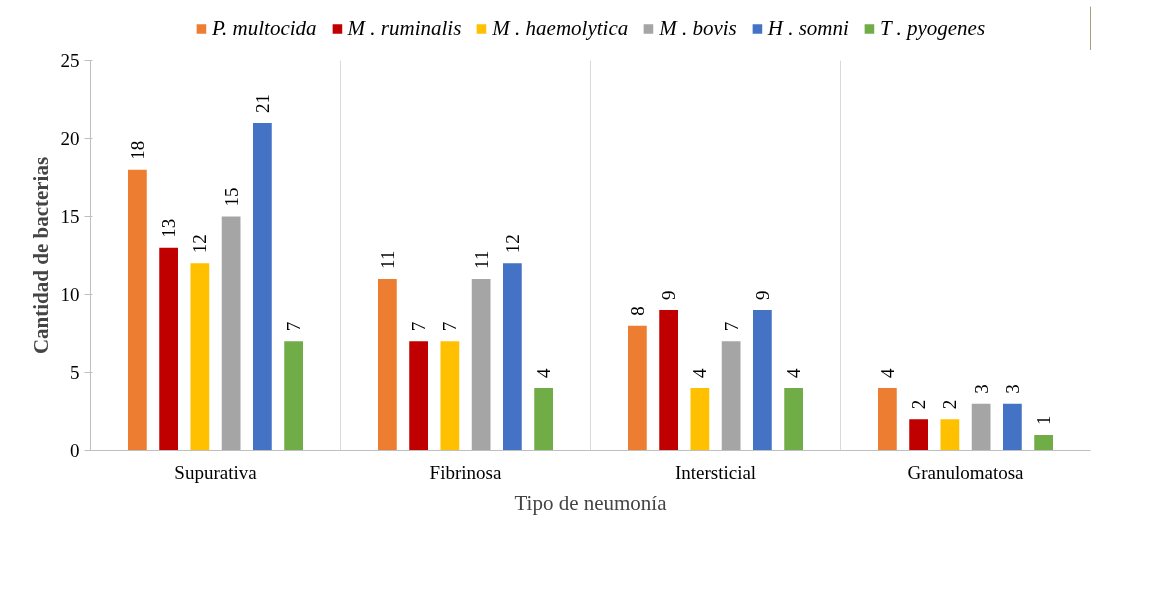  I want to click on data-label: 21, so click(262, 103).